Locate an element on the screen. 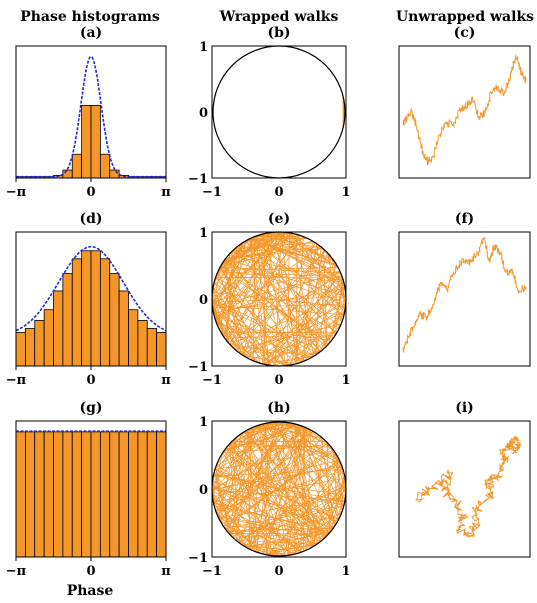 The image size is (537, 603). panel-label: (a) is located at coordinates (91, 33).